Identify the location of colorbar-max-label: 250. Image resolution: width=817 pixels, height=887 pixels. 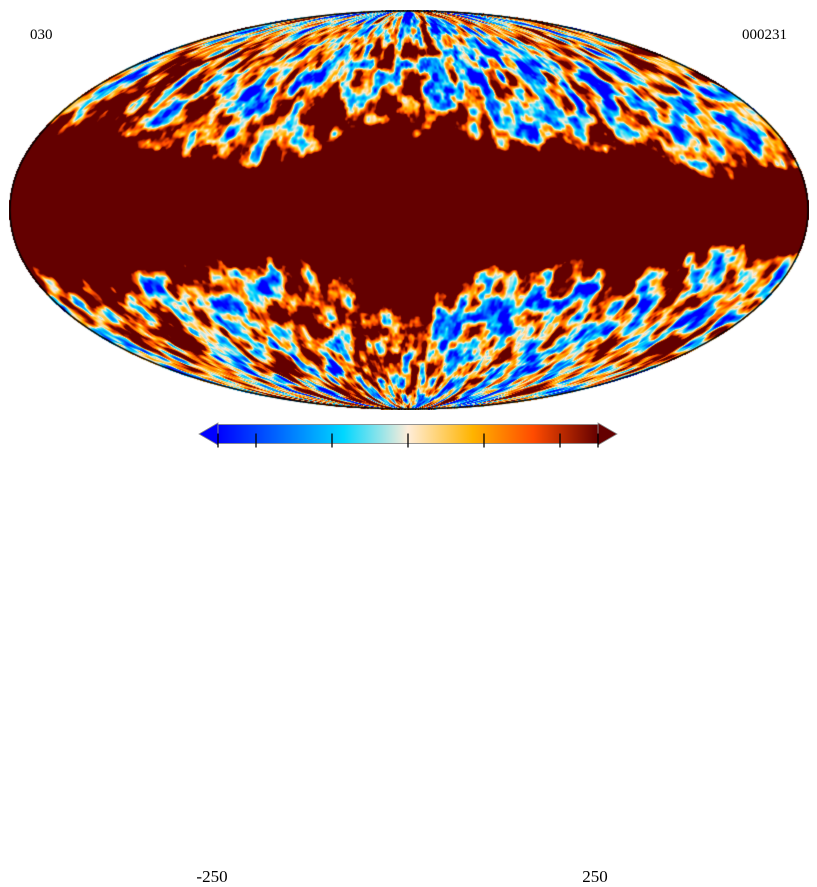
(595, 876).